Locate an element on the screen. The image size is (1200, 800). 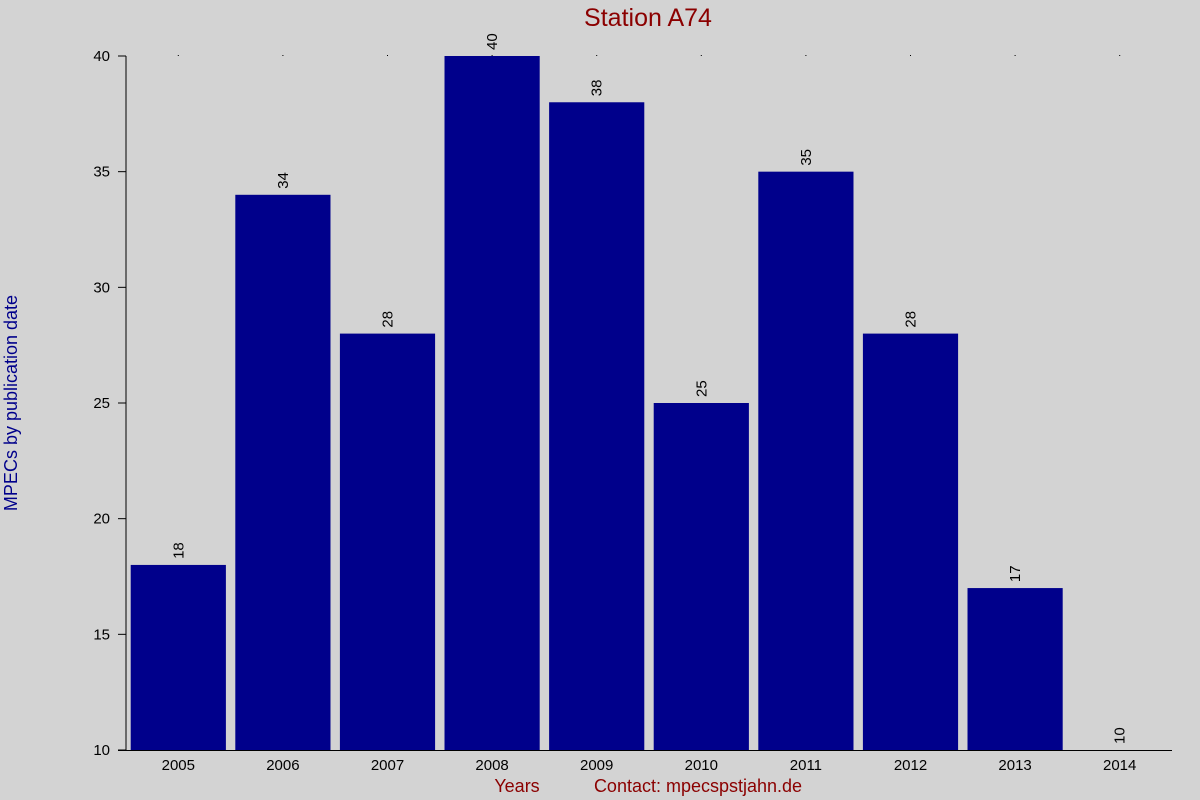
footer-contact: Contact: mpecspstjahn.de is located at coordinates (698, 786).